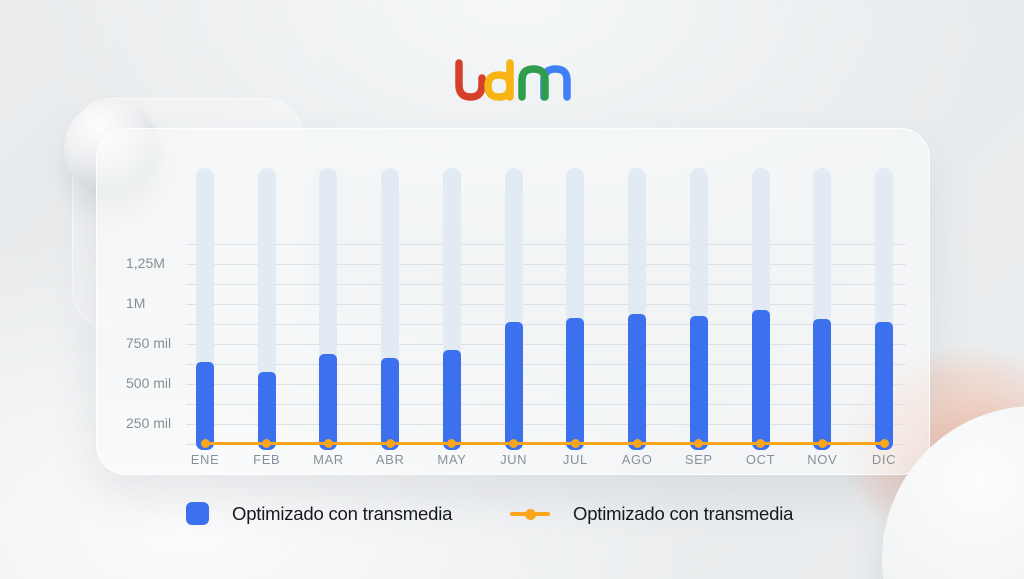  Describe the element at coordinates (266, 411) in the screenshot. I see `bar-feb` at that location.